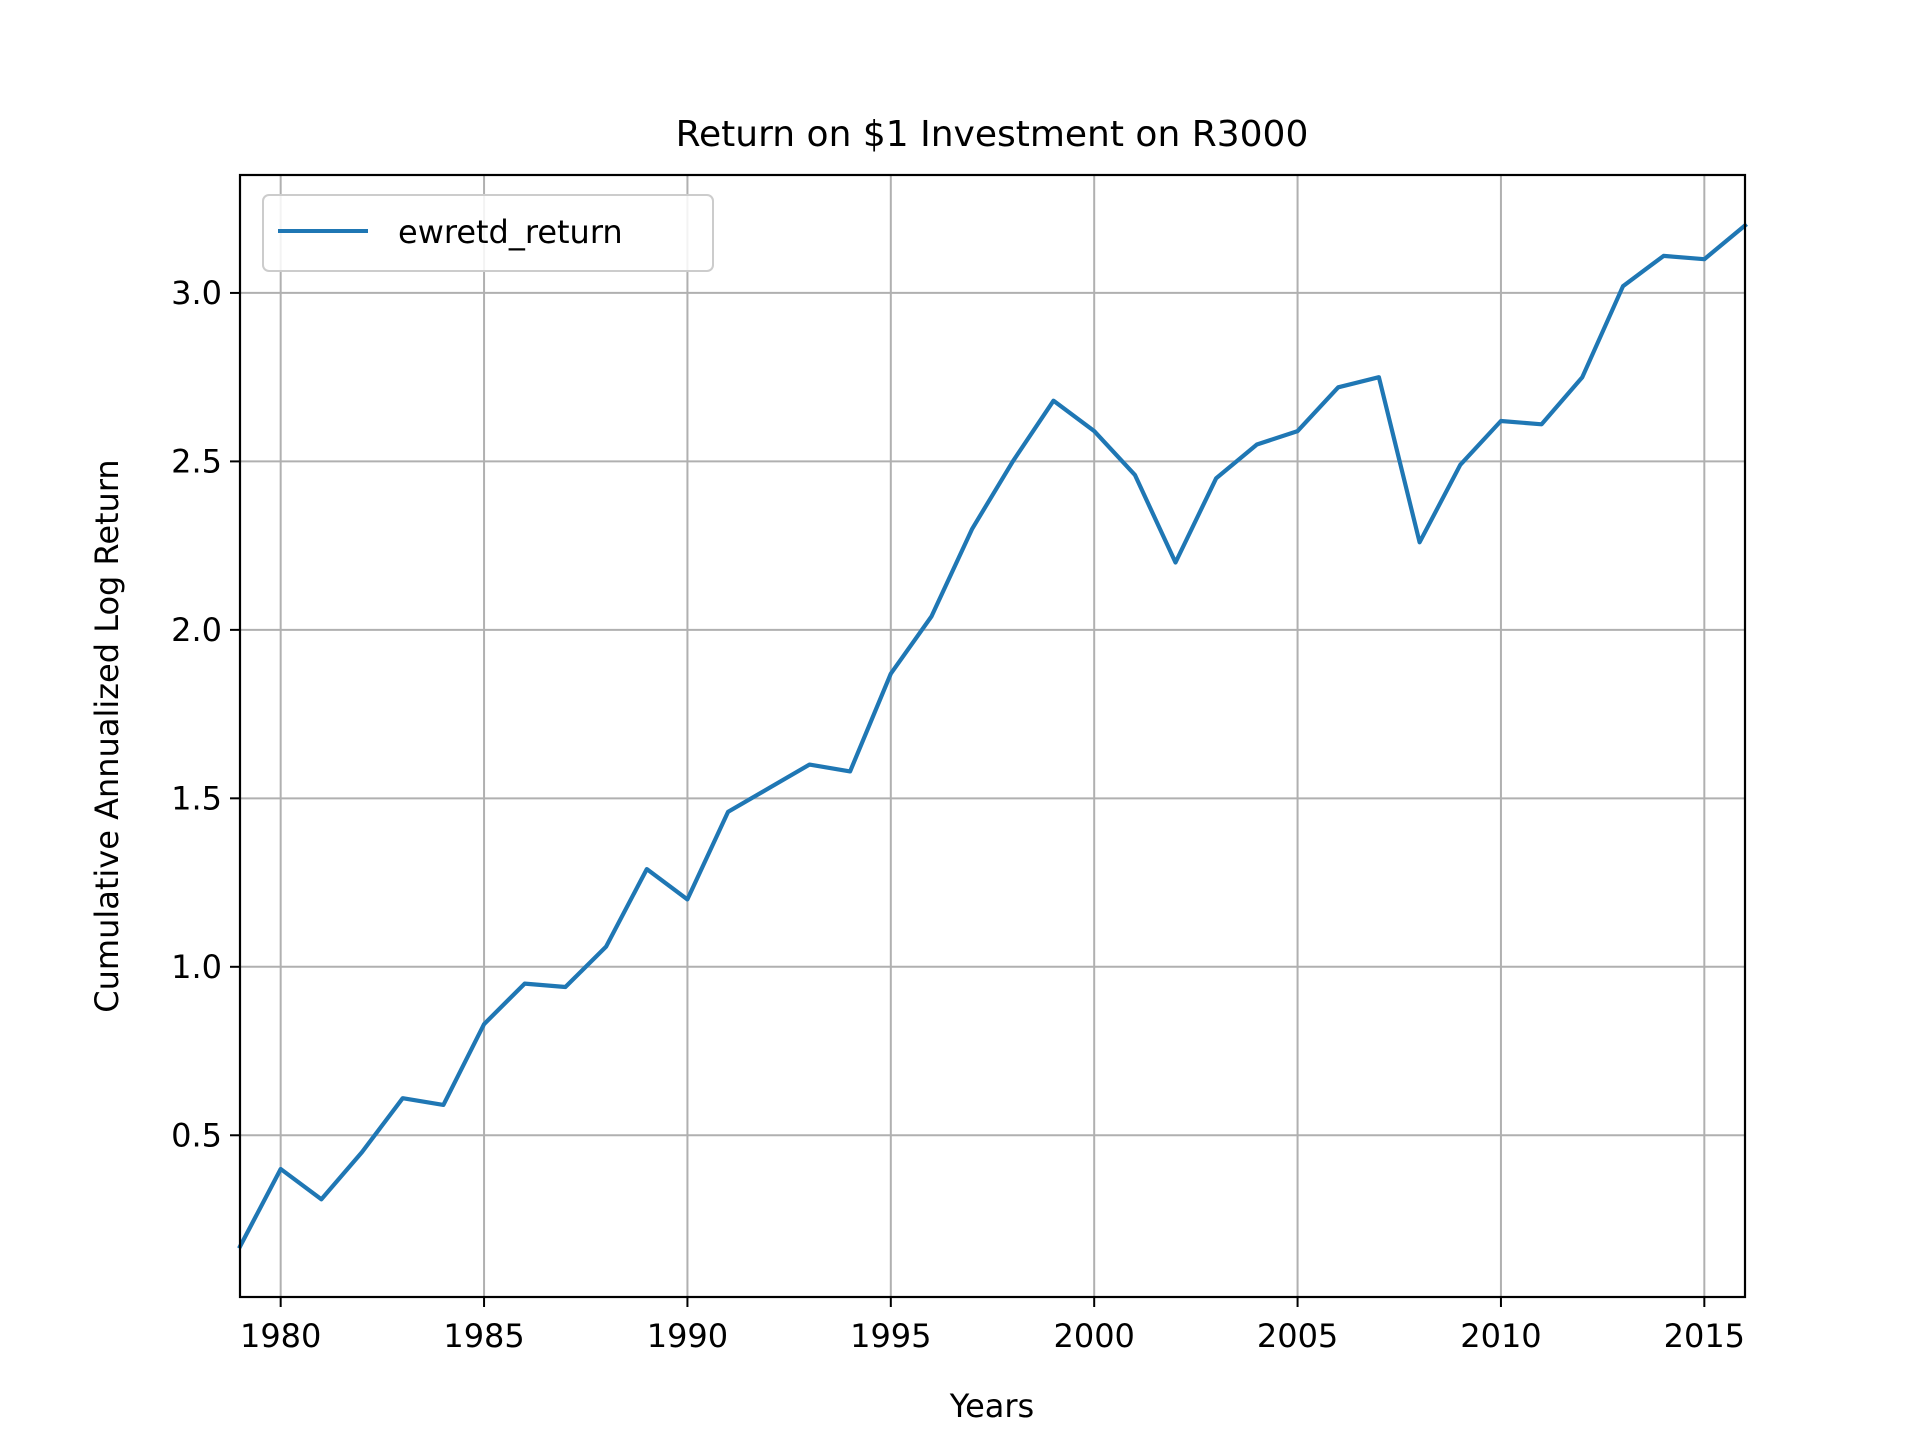 Image resolution: width=1920 pixels, height=1445 pixels. What do you see at coordinates (280, 1336) in the screenshot?
I see `x-tick-label: 1980` at bounding box center [280, 1336].